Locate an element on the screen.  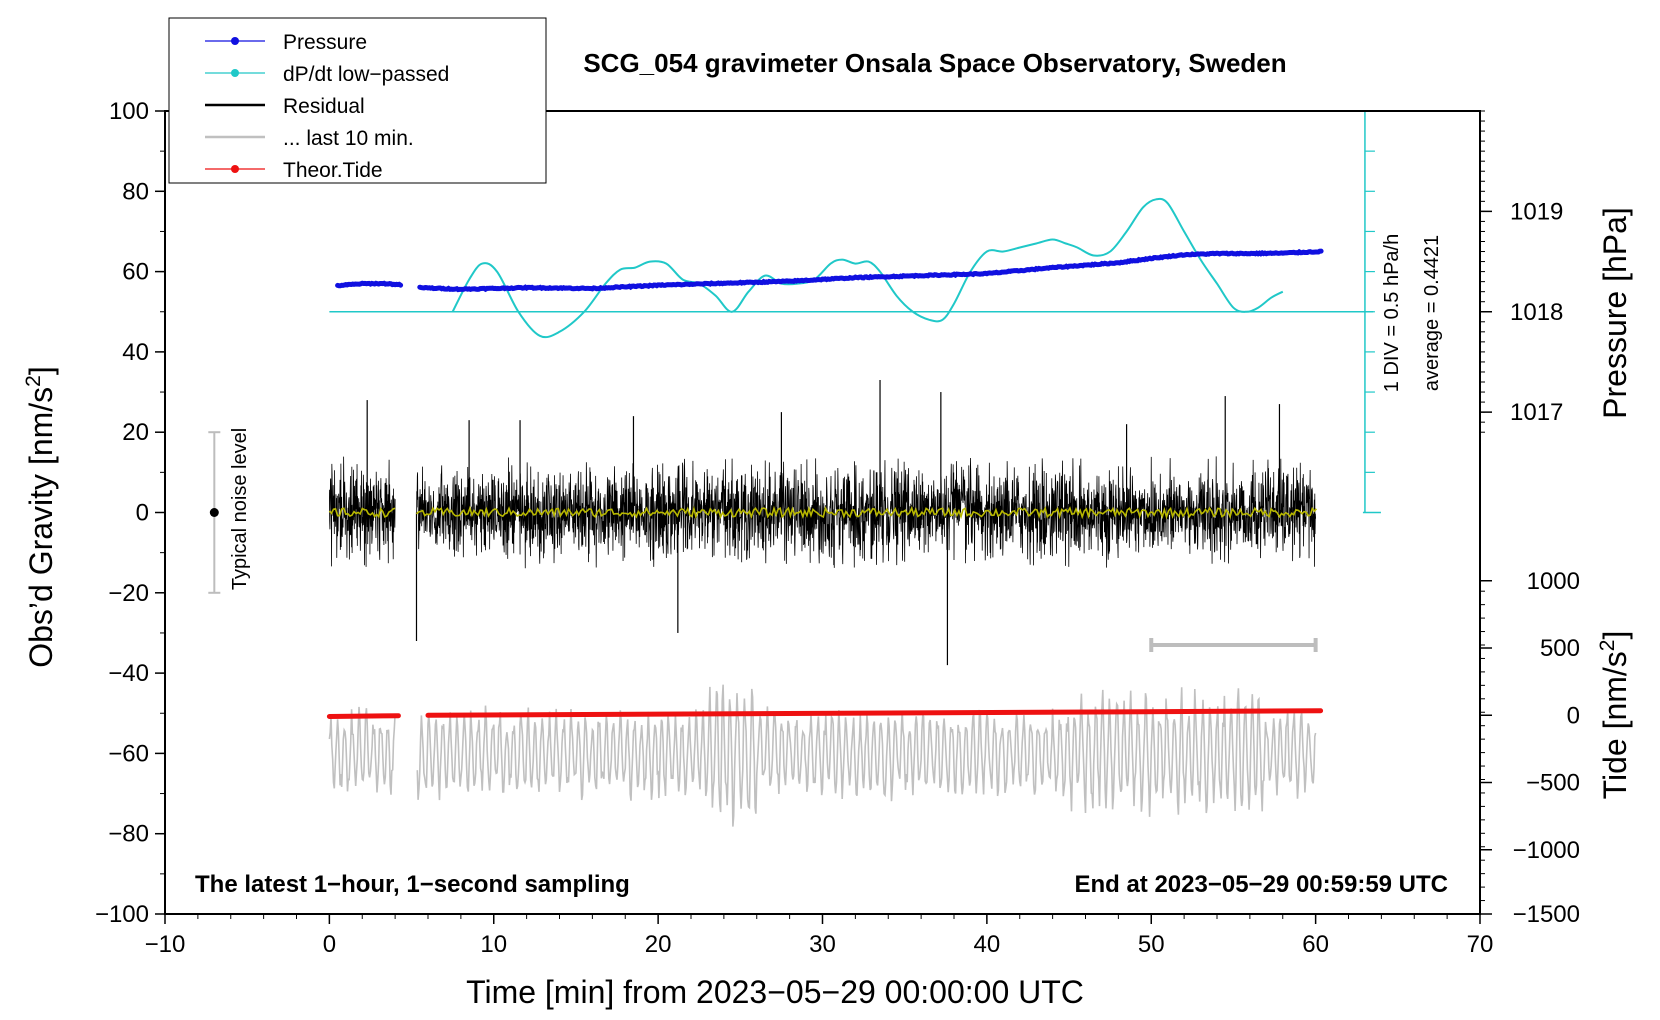
pressure-scale-label-1: 1 DIV = 0.5 hPa/h is located at coordinates (1392, 313).